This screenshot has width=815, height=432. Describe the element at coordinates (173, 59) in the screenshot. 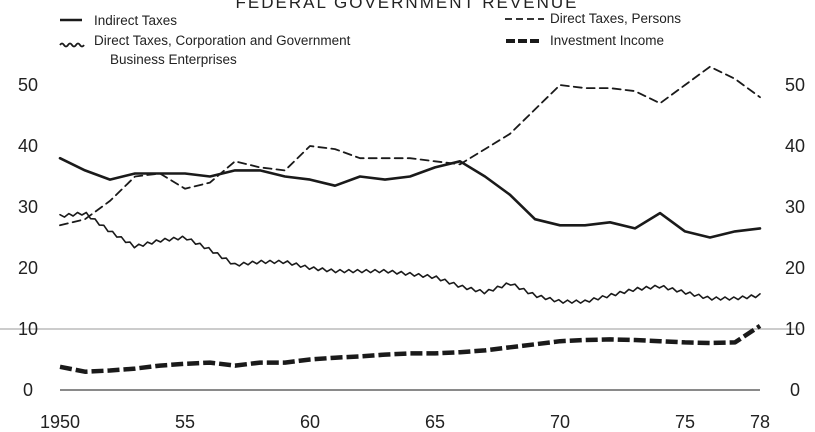

I see `legend-label-corporation-taxes-cont: Business Enterprises` at that location.